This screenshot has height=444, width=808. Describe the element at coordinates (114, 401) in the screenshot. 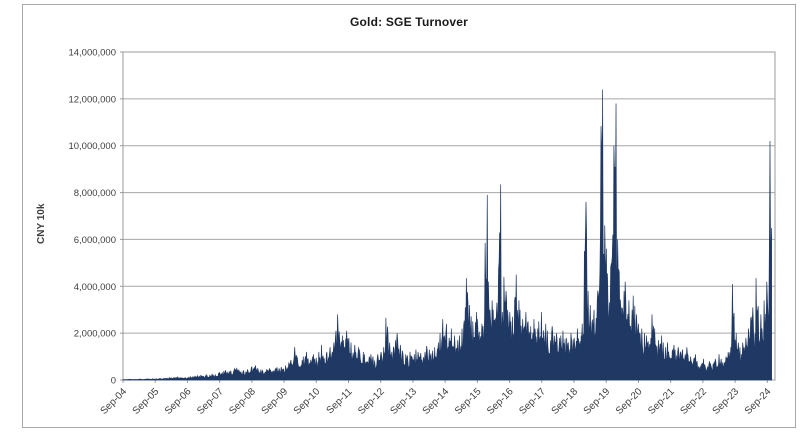

I see `x-tick-label: Sep-04` at that location.